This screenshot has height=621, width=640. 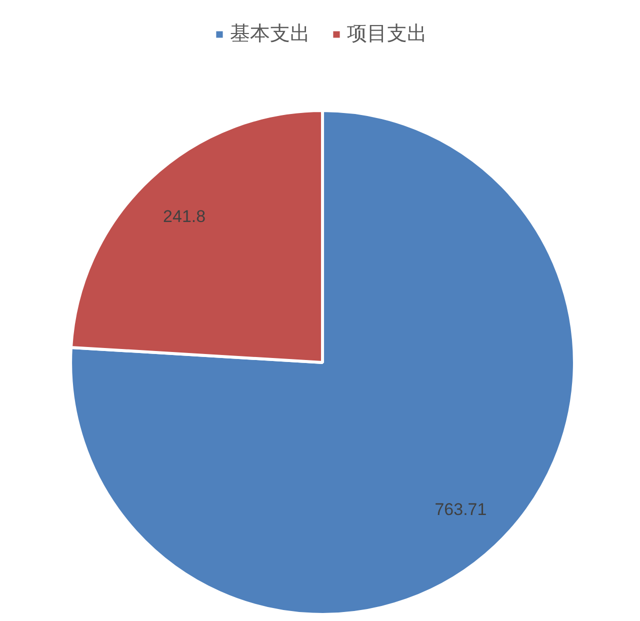 What do you see at coordinates (184, 216) in the screenshot?
I see `data-label: 241.8` at bounding box center [184, 216].